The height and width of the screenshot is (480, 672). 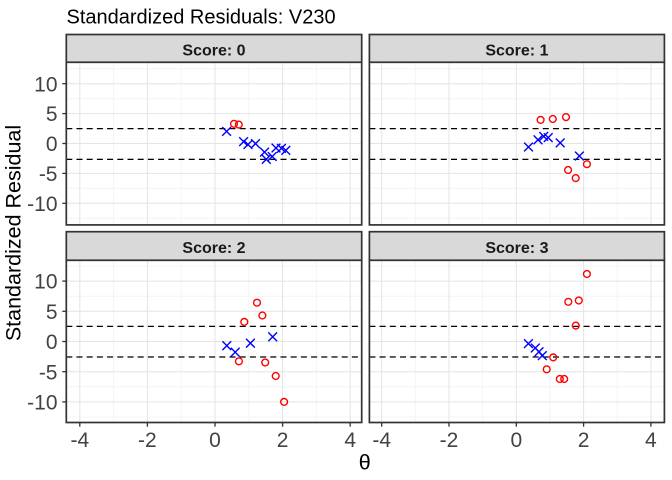 What do you see at coordinates (213, 50) in the screenshot?
I see `svg-text: Score: 0` at bounding box center [213, 50].